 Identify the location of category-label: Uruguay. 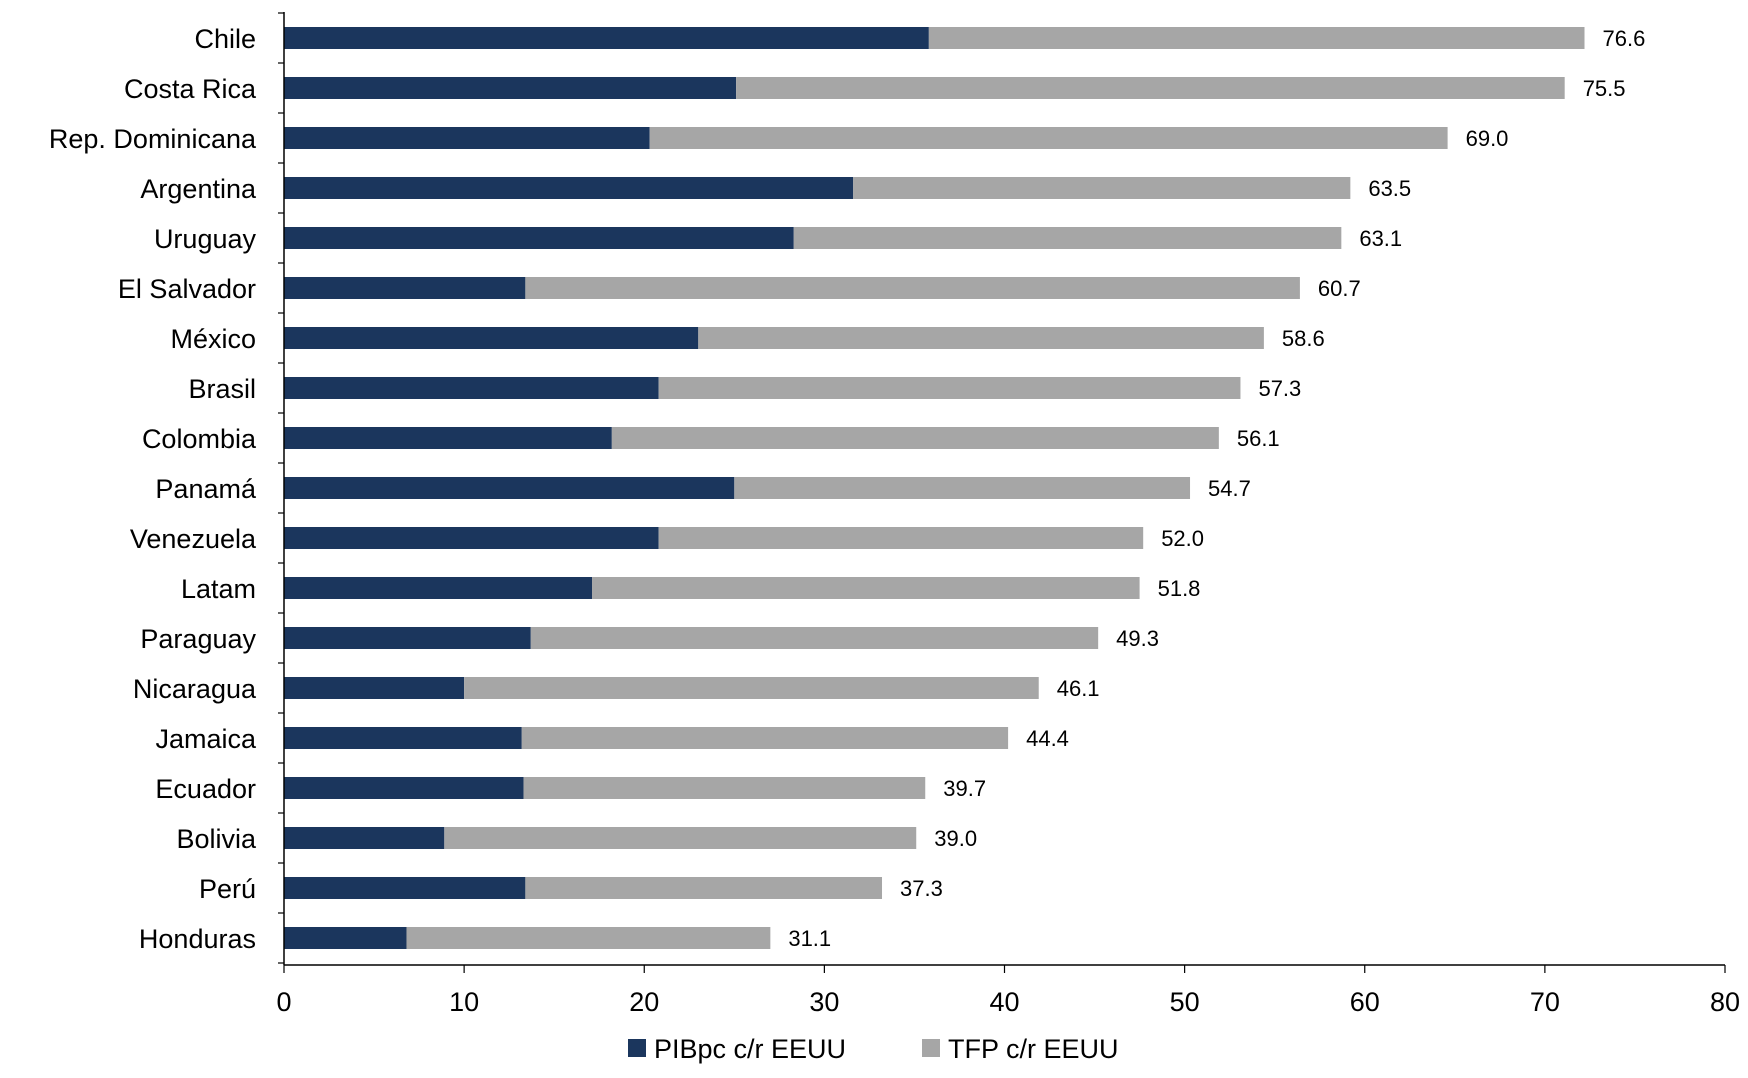
(205, 239).